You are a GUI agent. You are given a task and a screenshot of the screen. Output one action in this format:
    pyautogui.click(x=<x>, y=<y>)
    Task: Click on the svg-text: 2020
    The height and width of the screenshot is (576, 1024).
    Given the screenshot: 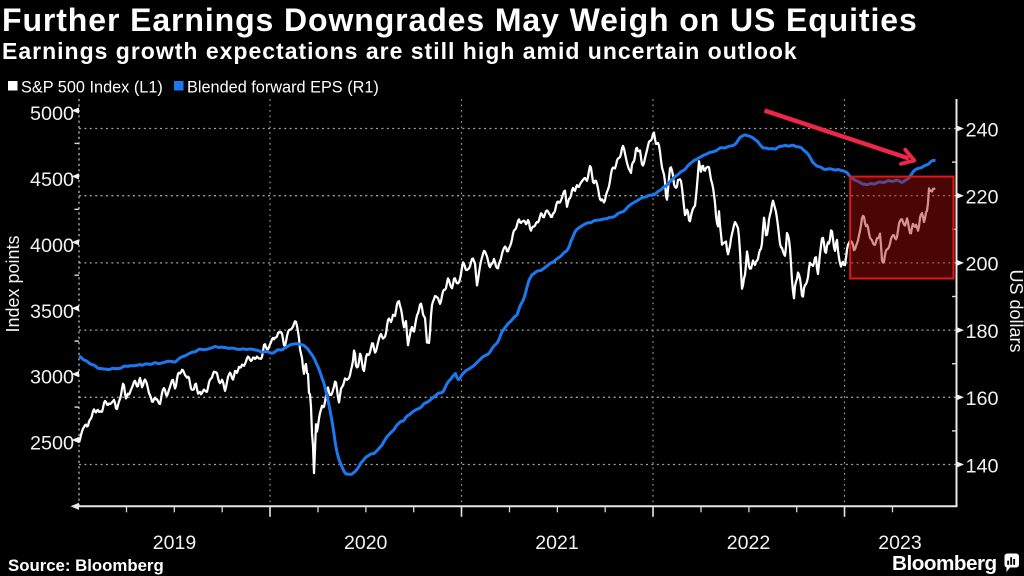 What is the action you would take?
    pyautogui.click(x=366, y=543)
    